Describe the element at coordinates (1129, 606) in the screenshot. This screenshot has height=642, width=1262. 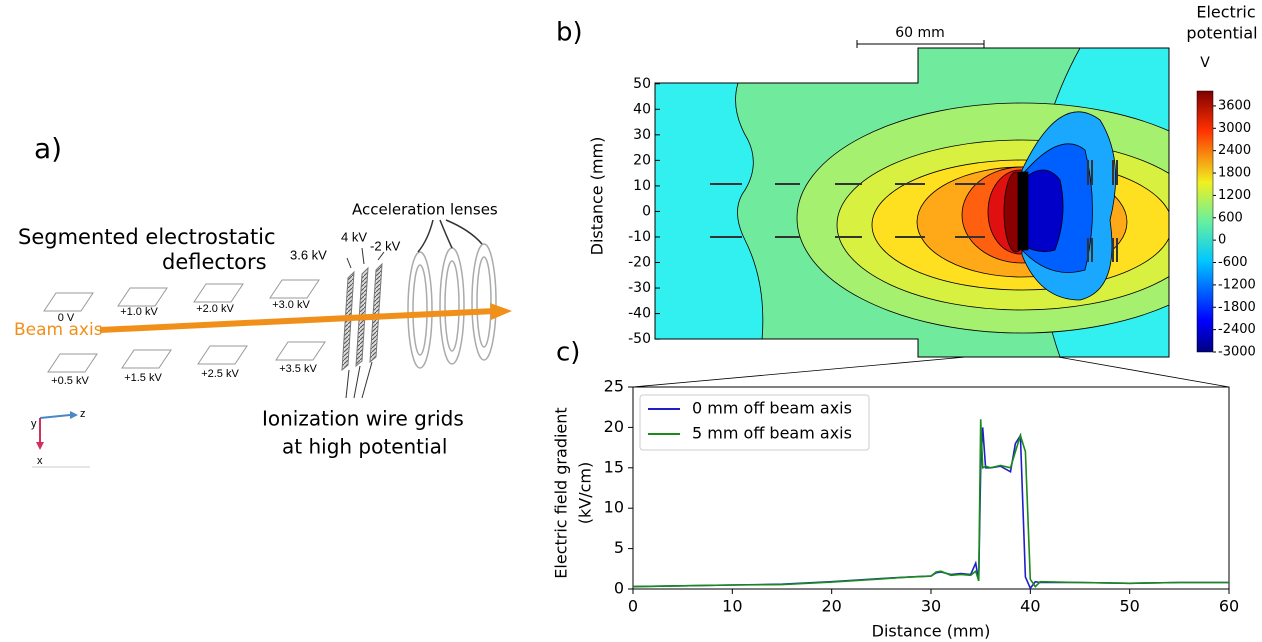
I see `x-tick-label: 50` at that location.